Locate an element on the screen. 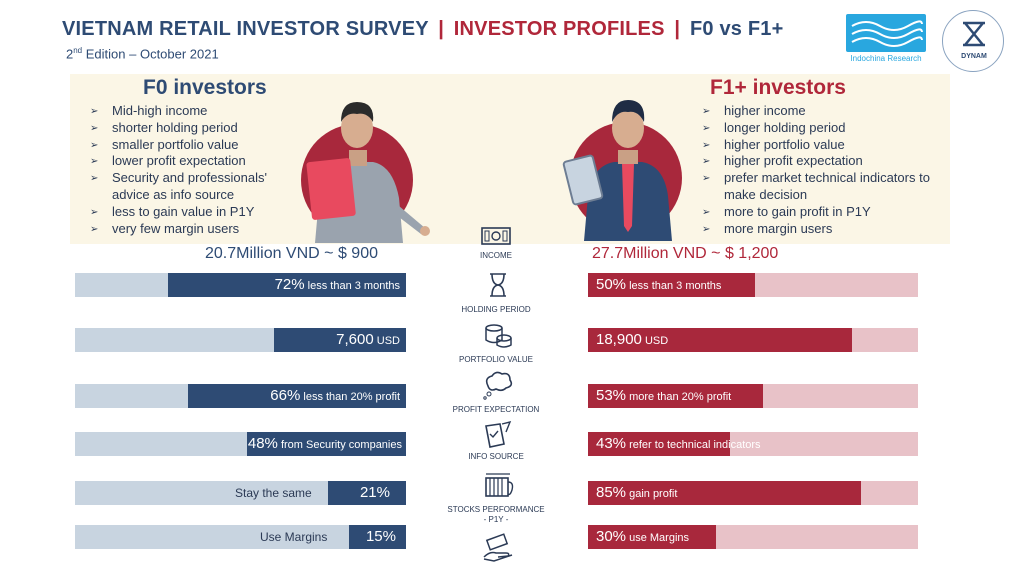  f0-info-fill is located at coordinates (326, 444).